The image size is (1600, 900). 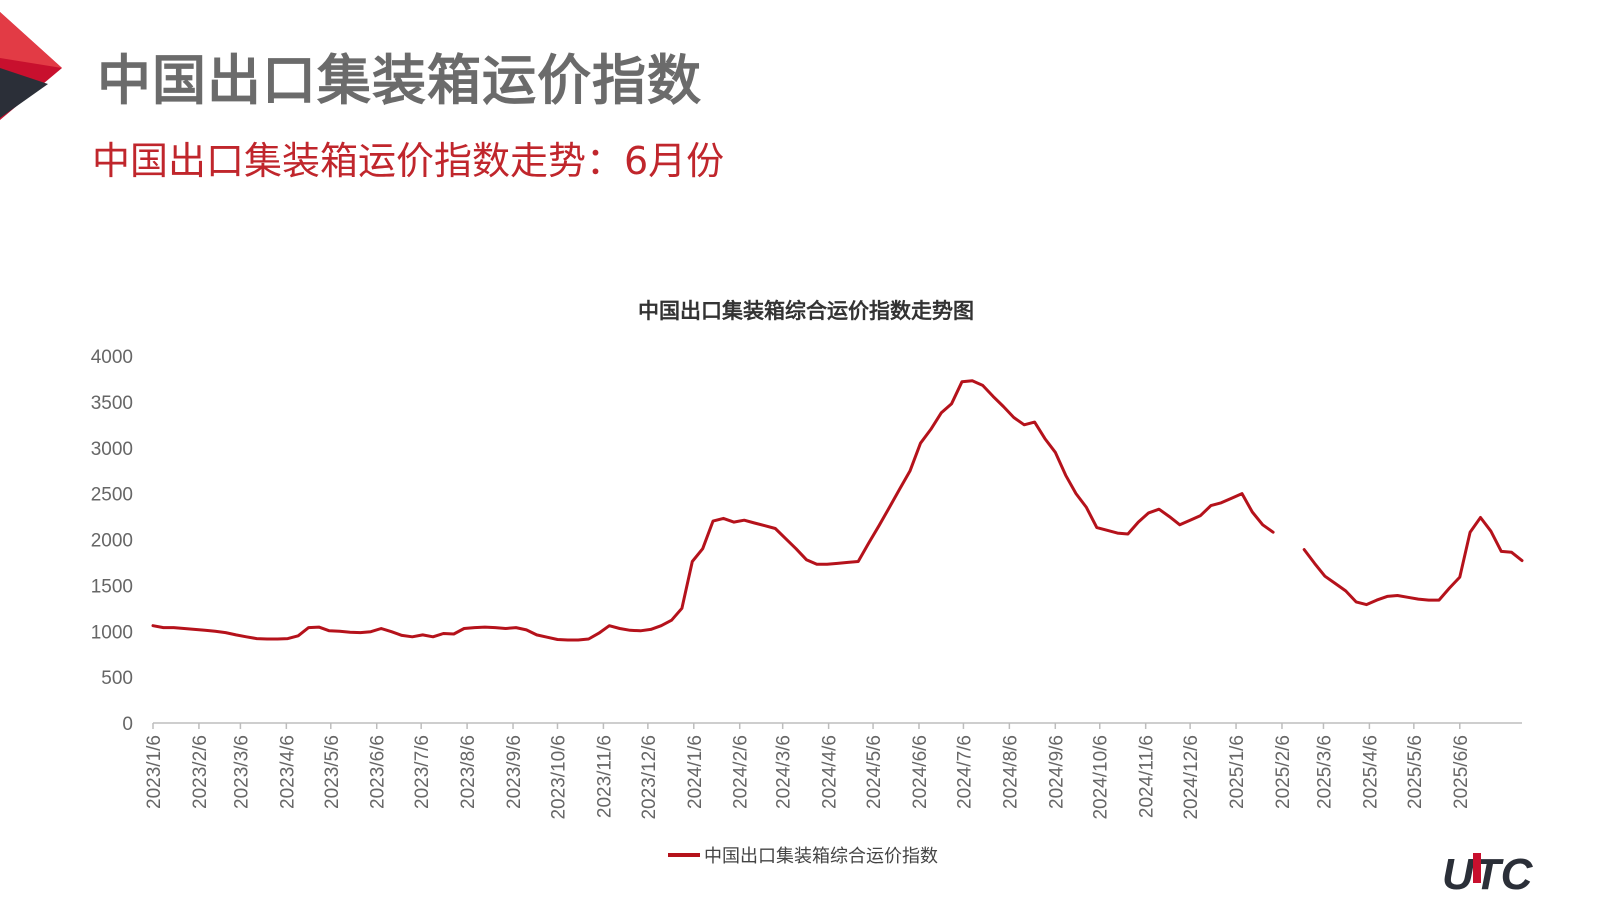 What do you see at coordinates (332, 772) in the screenshot?
I see `x-tick-label: 2023/5/6` at bounding box center [332, 772].